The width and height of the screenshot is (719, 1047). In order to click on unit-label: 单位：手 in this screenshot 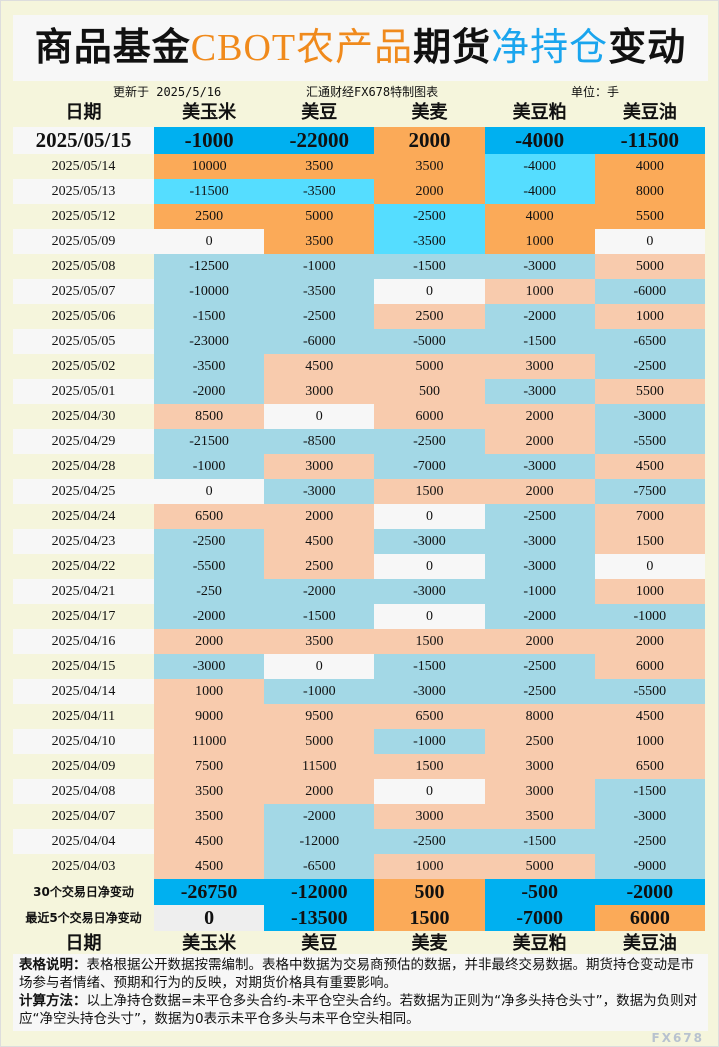, I will do `click(595, 92)`.